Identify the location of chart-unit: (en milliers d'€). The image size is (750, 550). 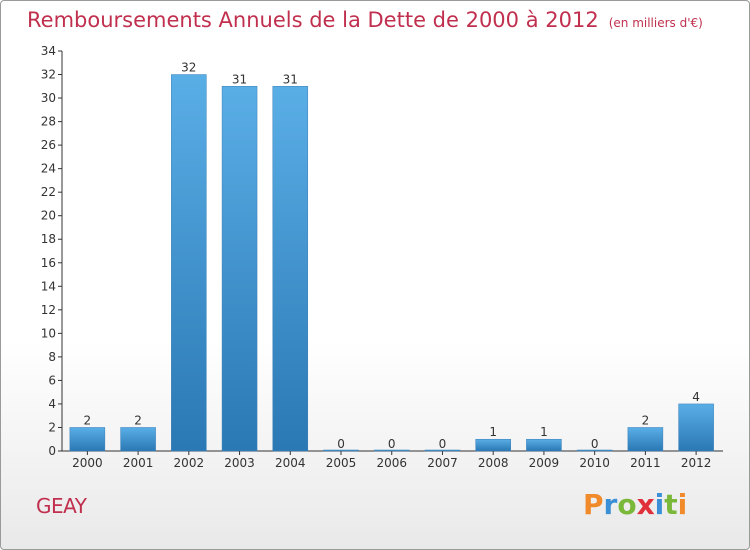
(655, 23).